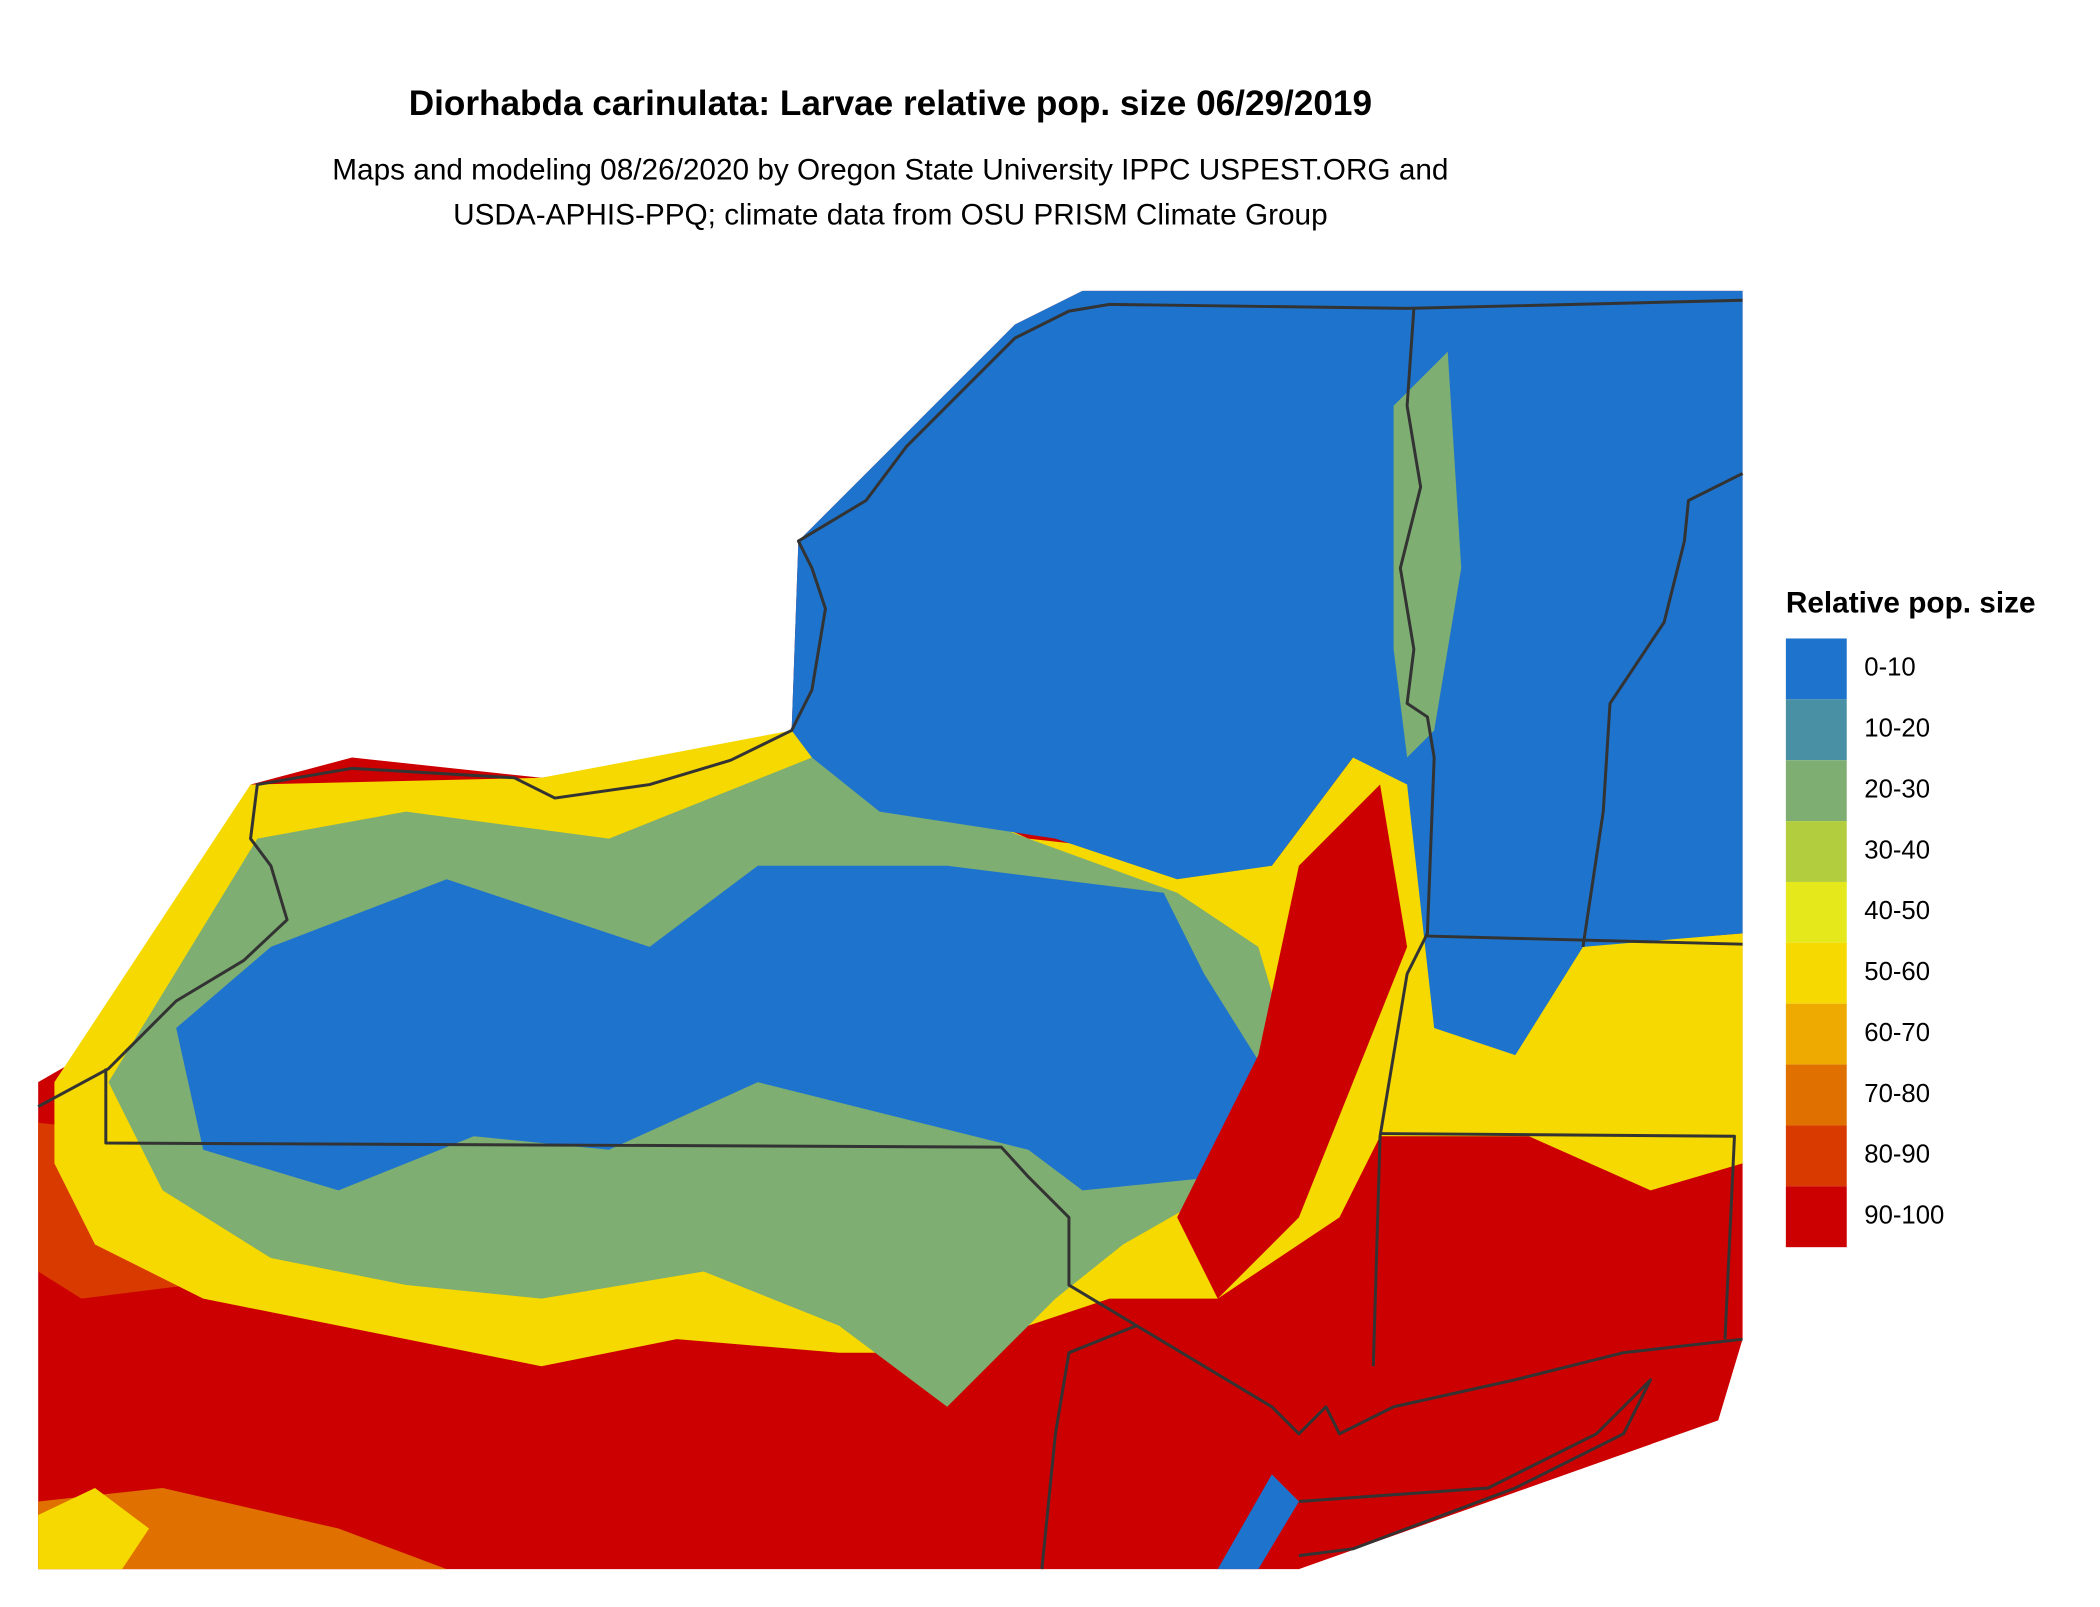  Describe the element at coordinates (1897, 911) in the screenshot. I see `legend-label: 40-50` at that location.